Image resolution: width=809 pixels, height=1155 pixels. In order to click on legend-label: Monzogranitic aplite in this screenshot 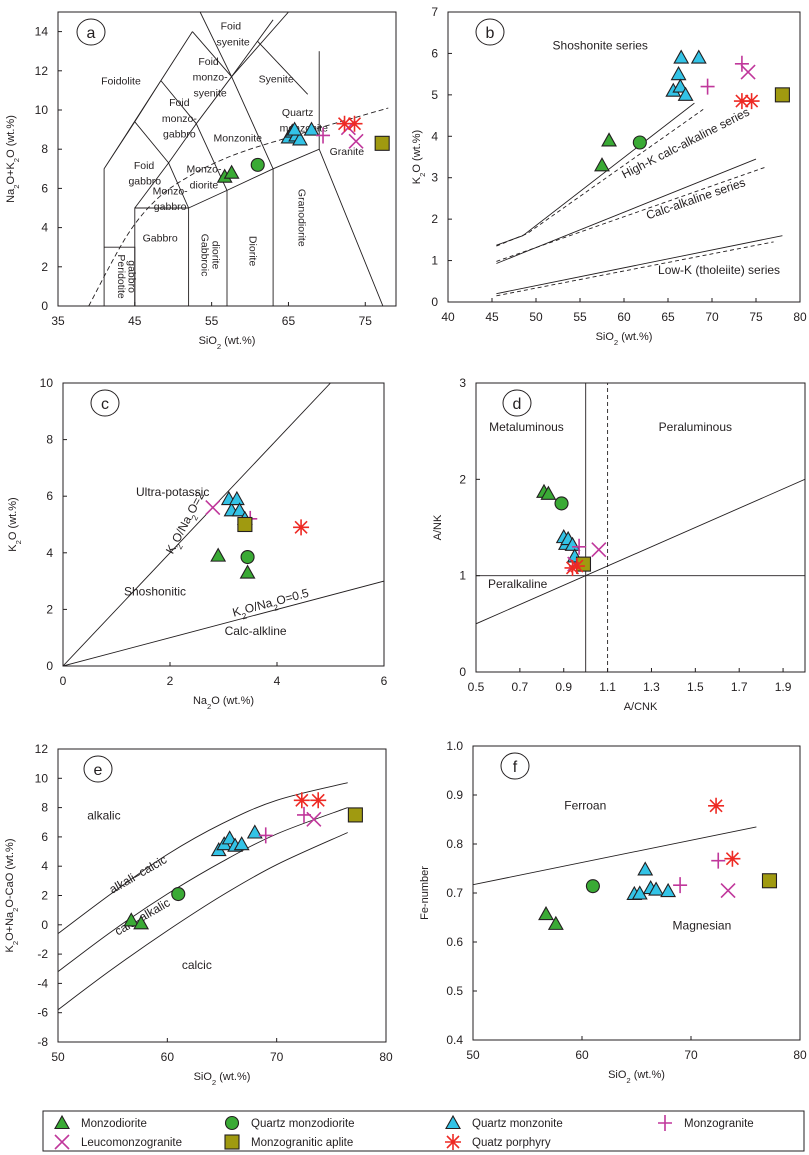, I will do `click(302, 1143)`.